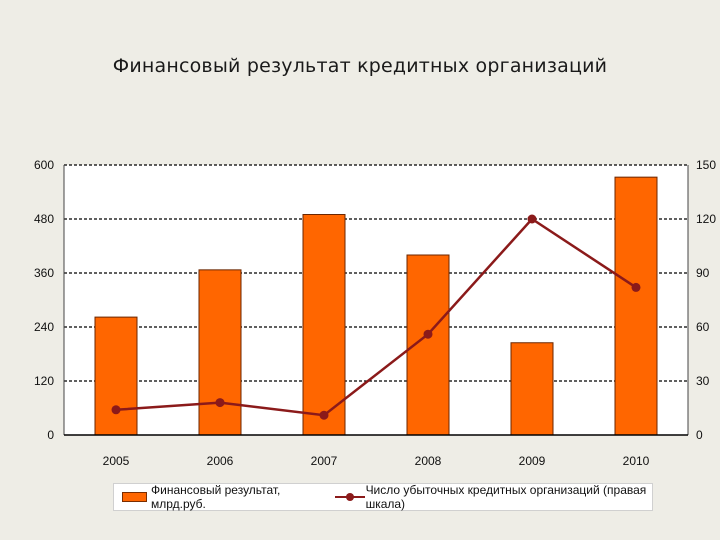  I want to click on y-left-tick-label: 120, so click(44, 381).